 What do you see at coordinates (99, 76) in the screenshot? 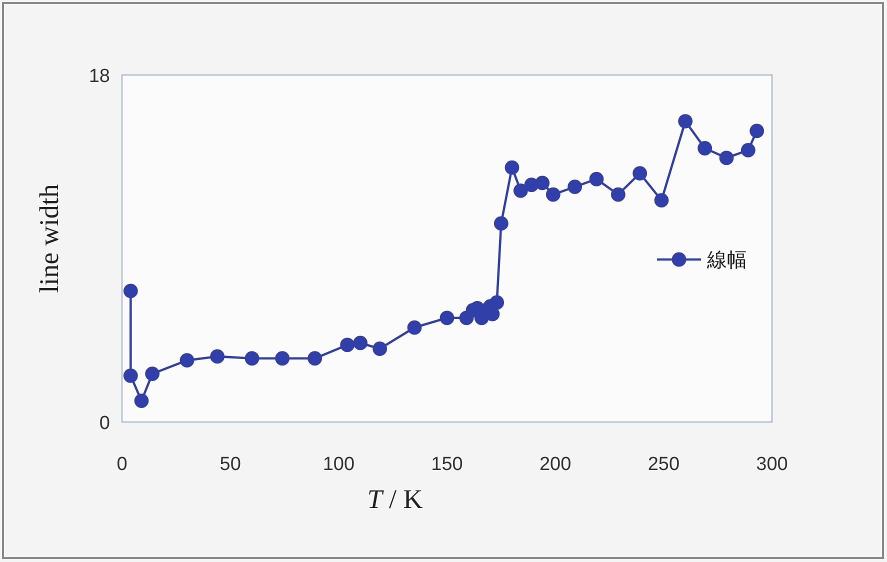
I see `y-tick-label: 18` at bounding box center [99, 76].